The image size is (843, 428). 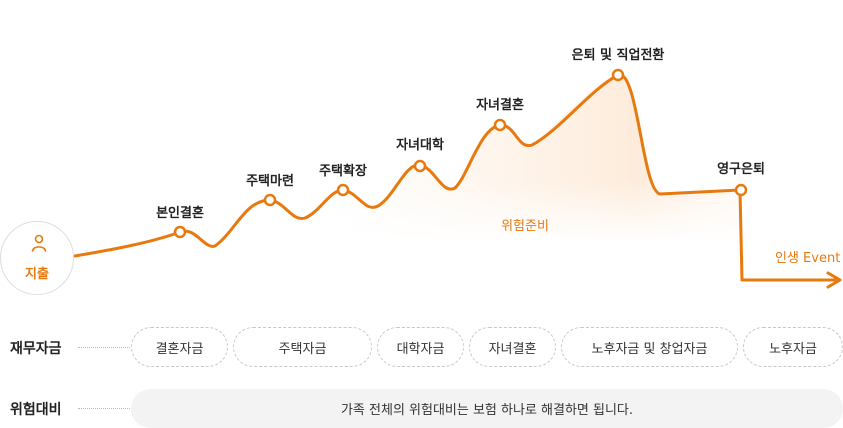 I want to click on person-icon, so click(x=39, y=243).